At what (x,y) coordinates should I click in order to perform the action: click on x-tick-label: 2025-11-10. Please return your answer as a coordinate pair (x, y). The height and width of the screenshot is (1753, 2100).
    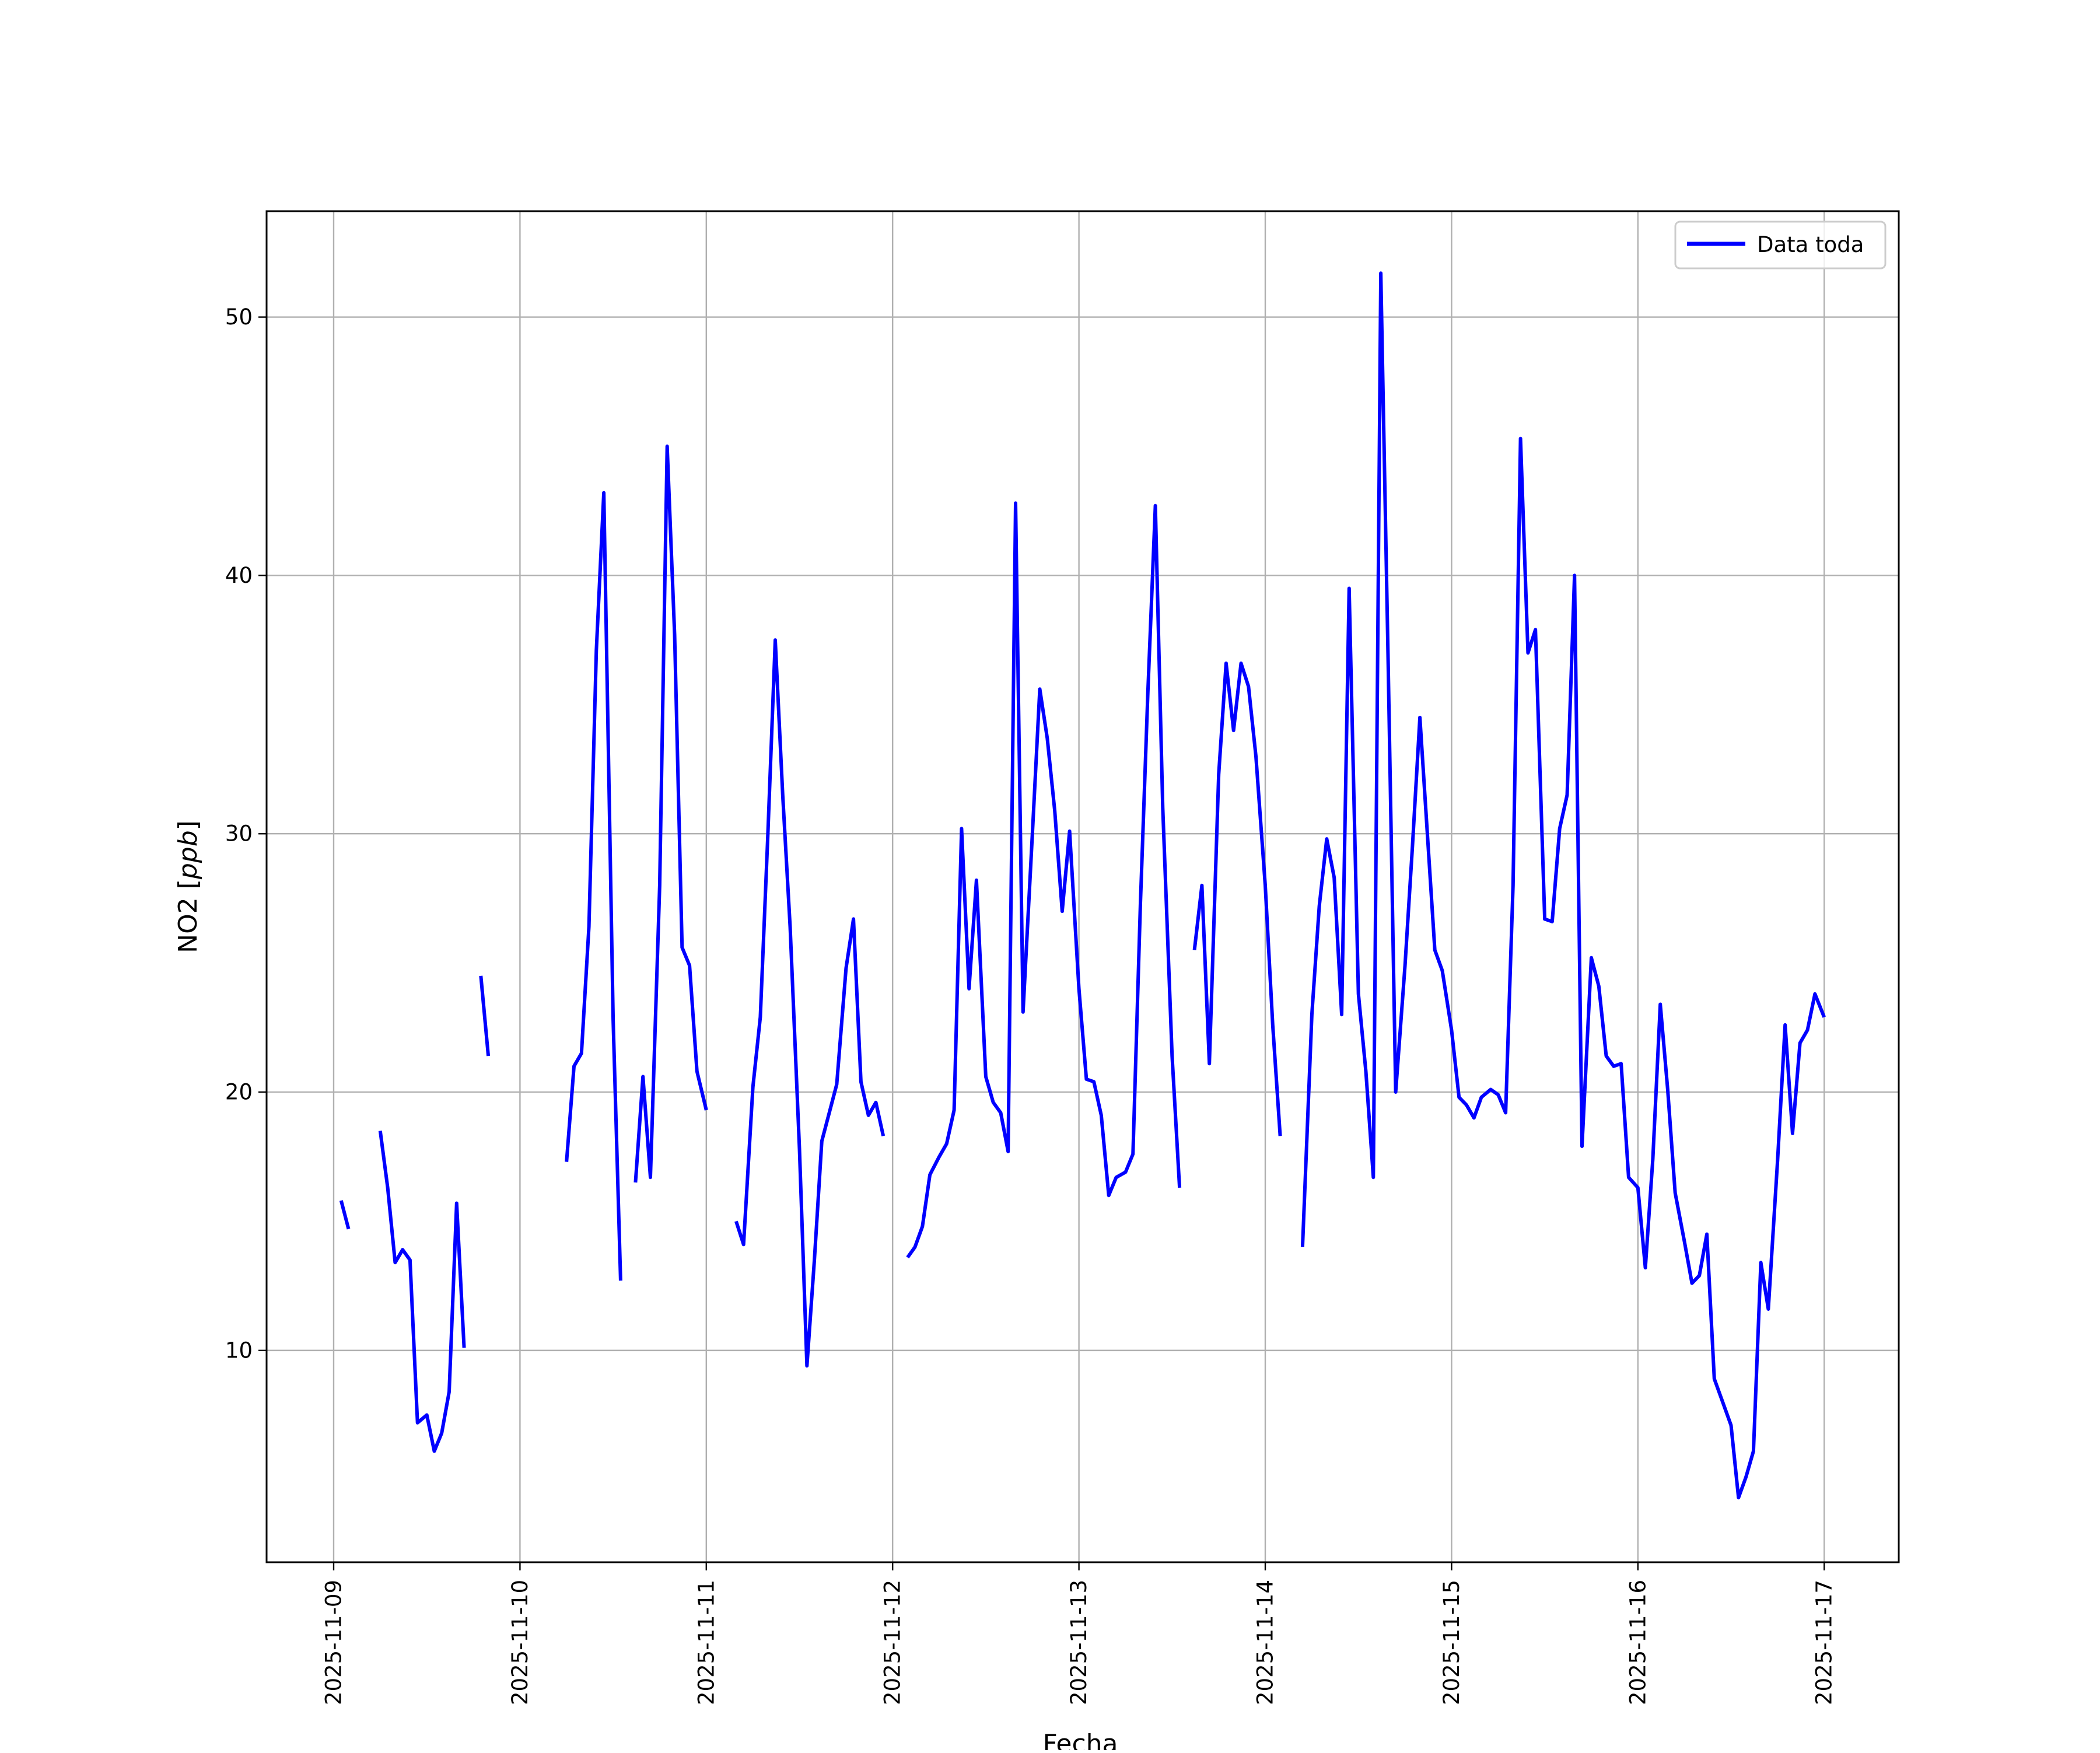
    Looking at the image, I should click on (520, 1642).